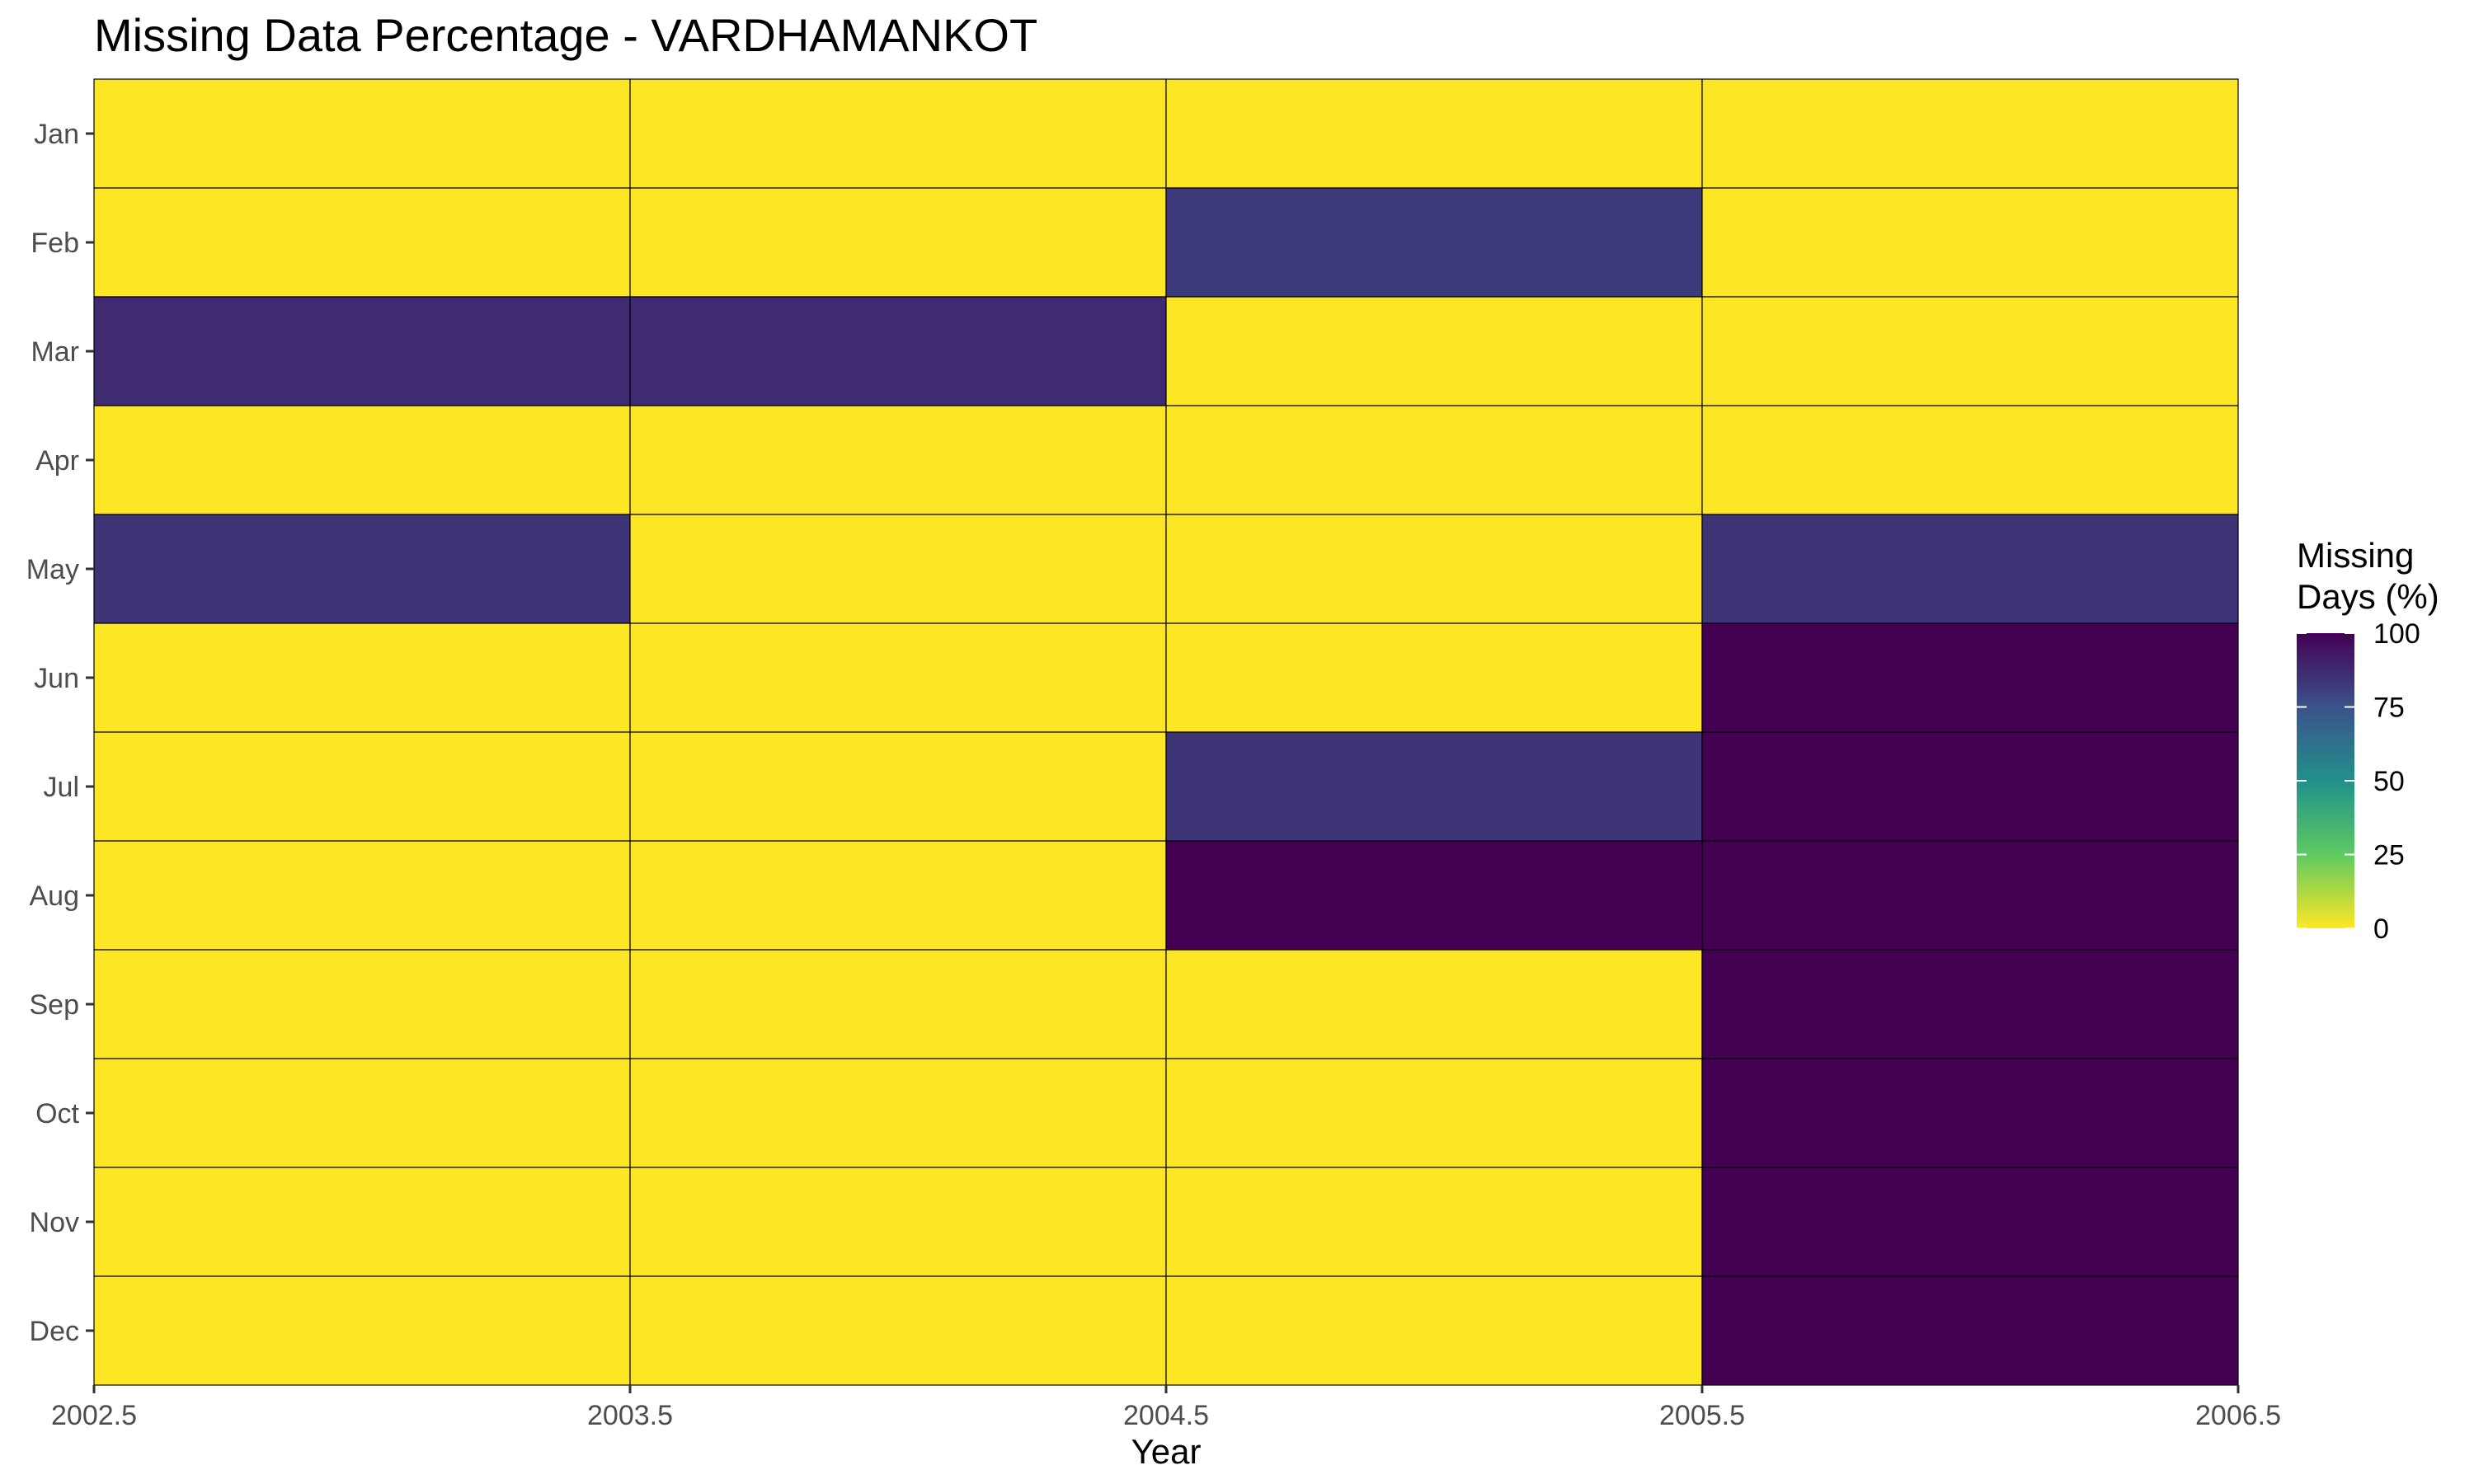 This screenshot has height=1484, width=2474. I want to click on x-tick-label: 2004.5, so click(1166, 1415).